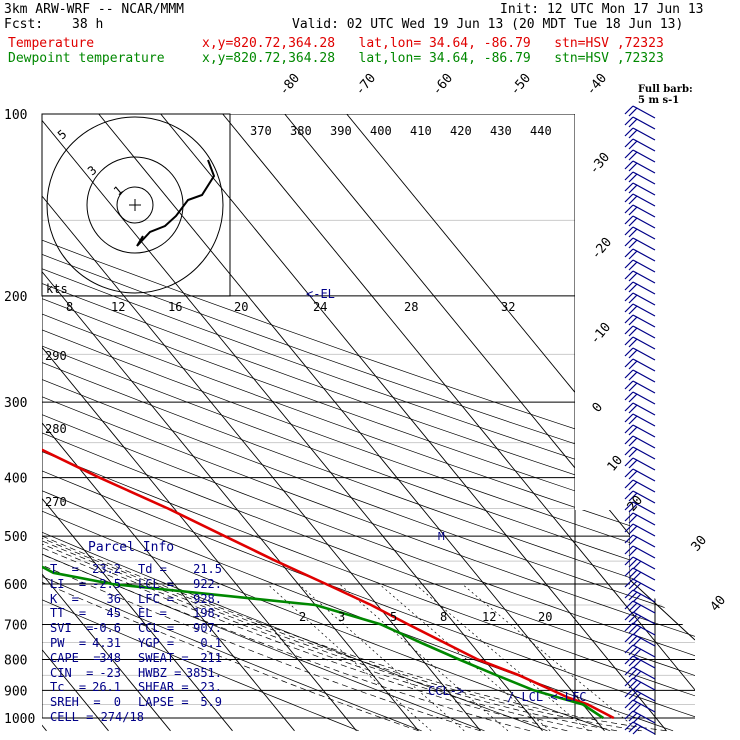 The height and width of the screenshot is (740, 740). Describe the element at coordinates (341, 617) in the screenshot. I see `mixing-ratio-label-3: 3` at that location.